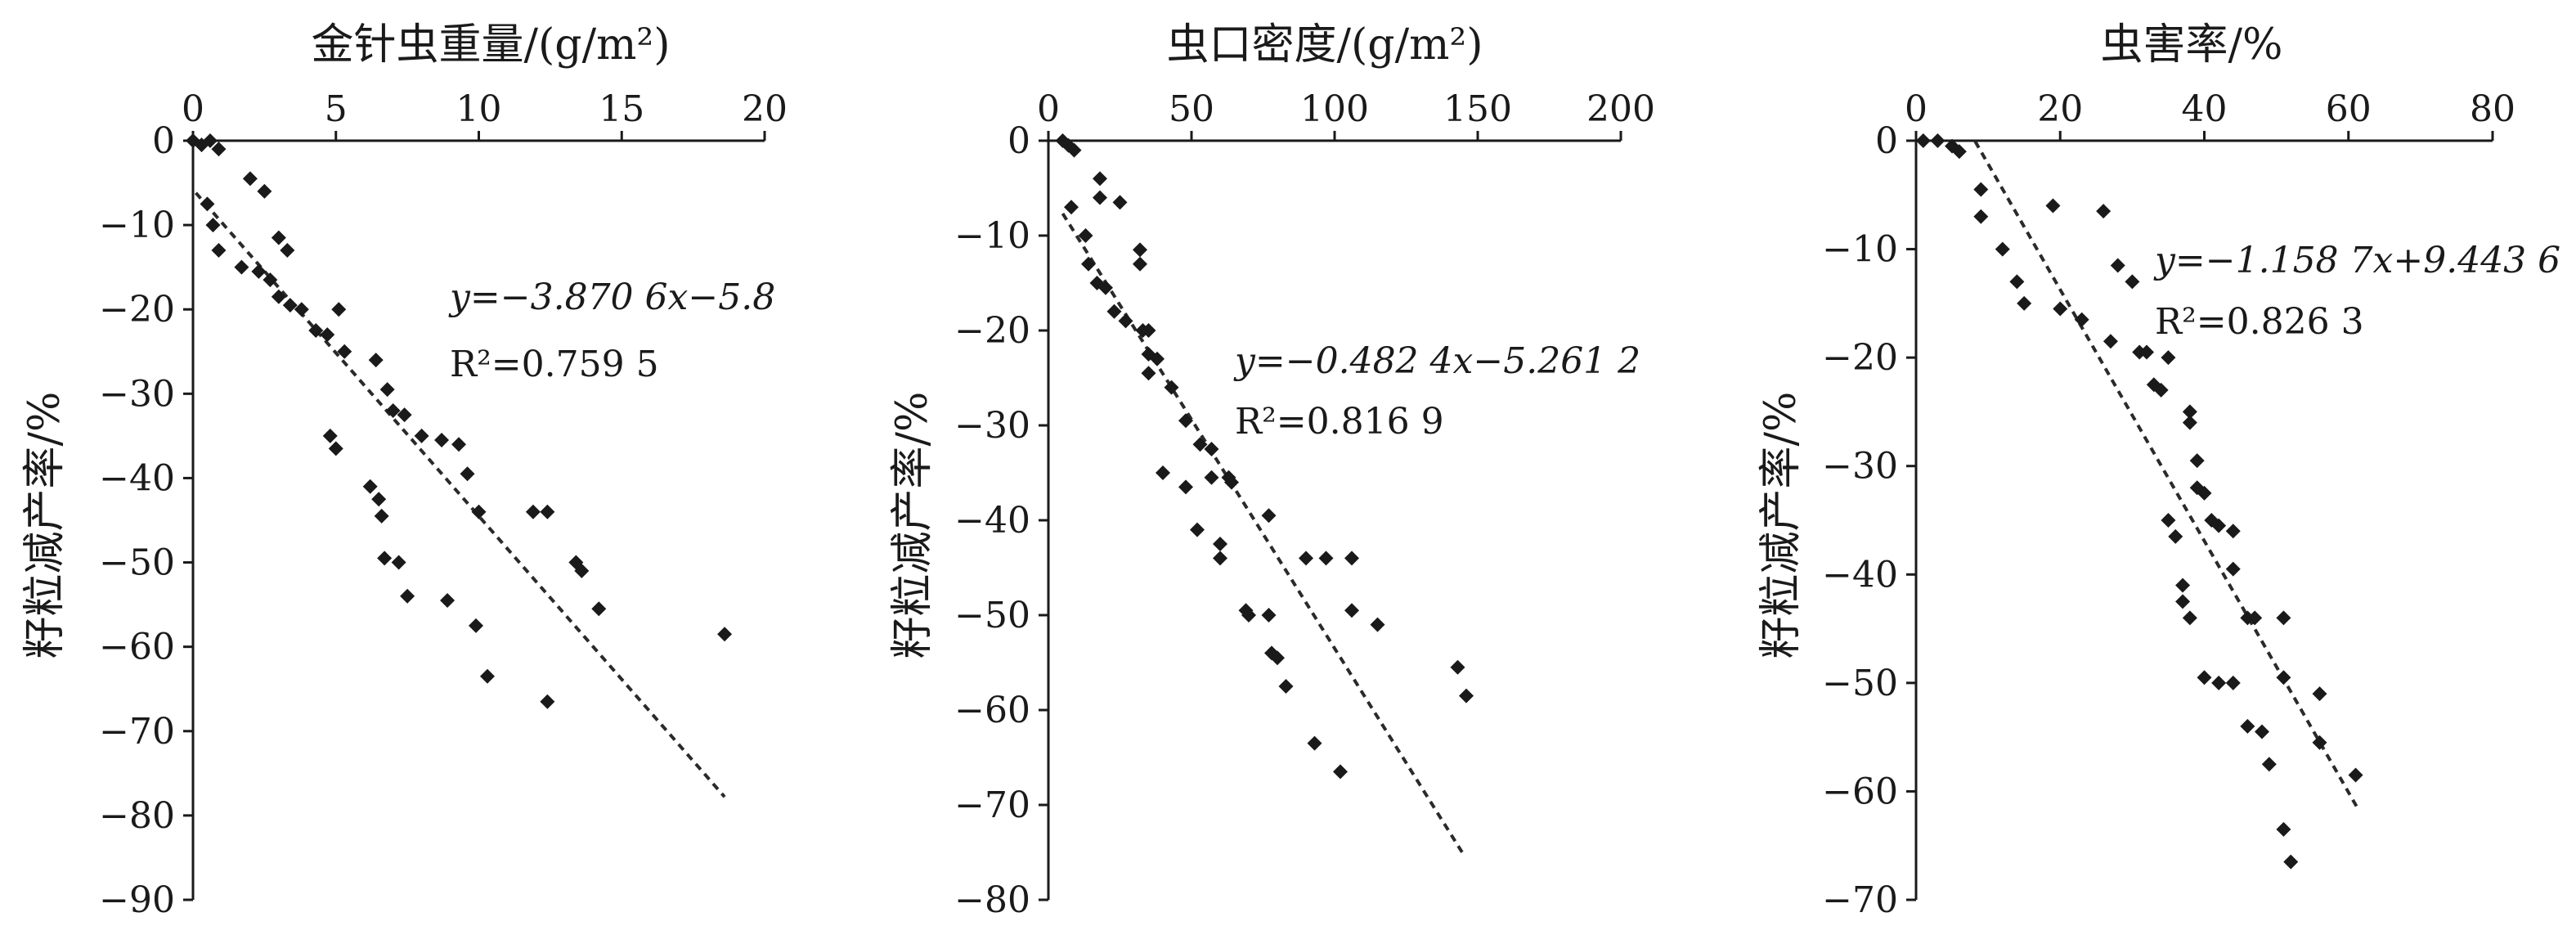 This screenshot has width=2576, height=926. Describe the element at coordinates (490, 45) in the screenshot. I see `chart-title: 金针虫重量/(g/m²)` at that location.